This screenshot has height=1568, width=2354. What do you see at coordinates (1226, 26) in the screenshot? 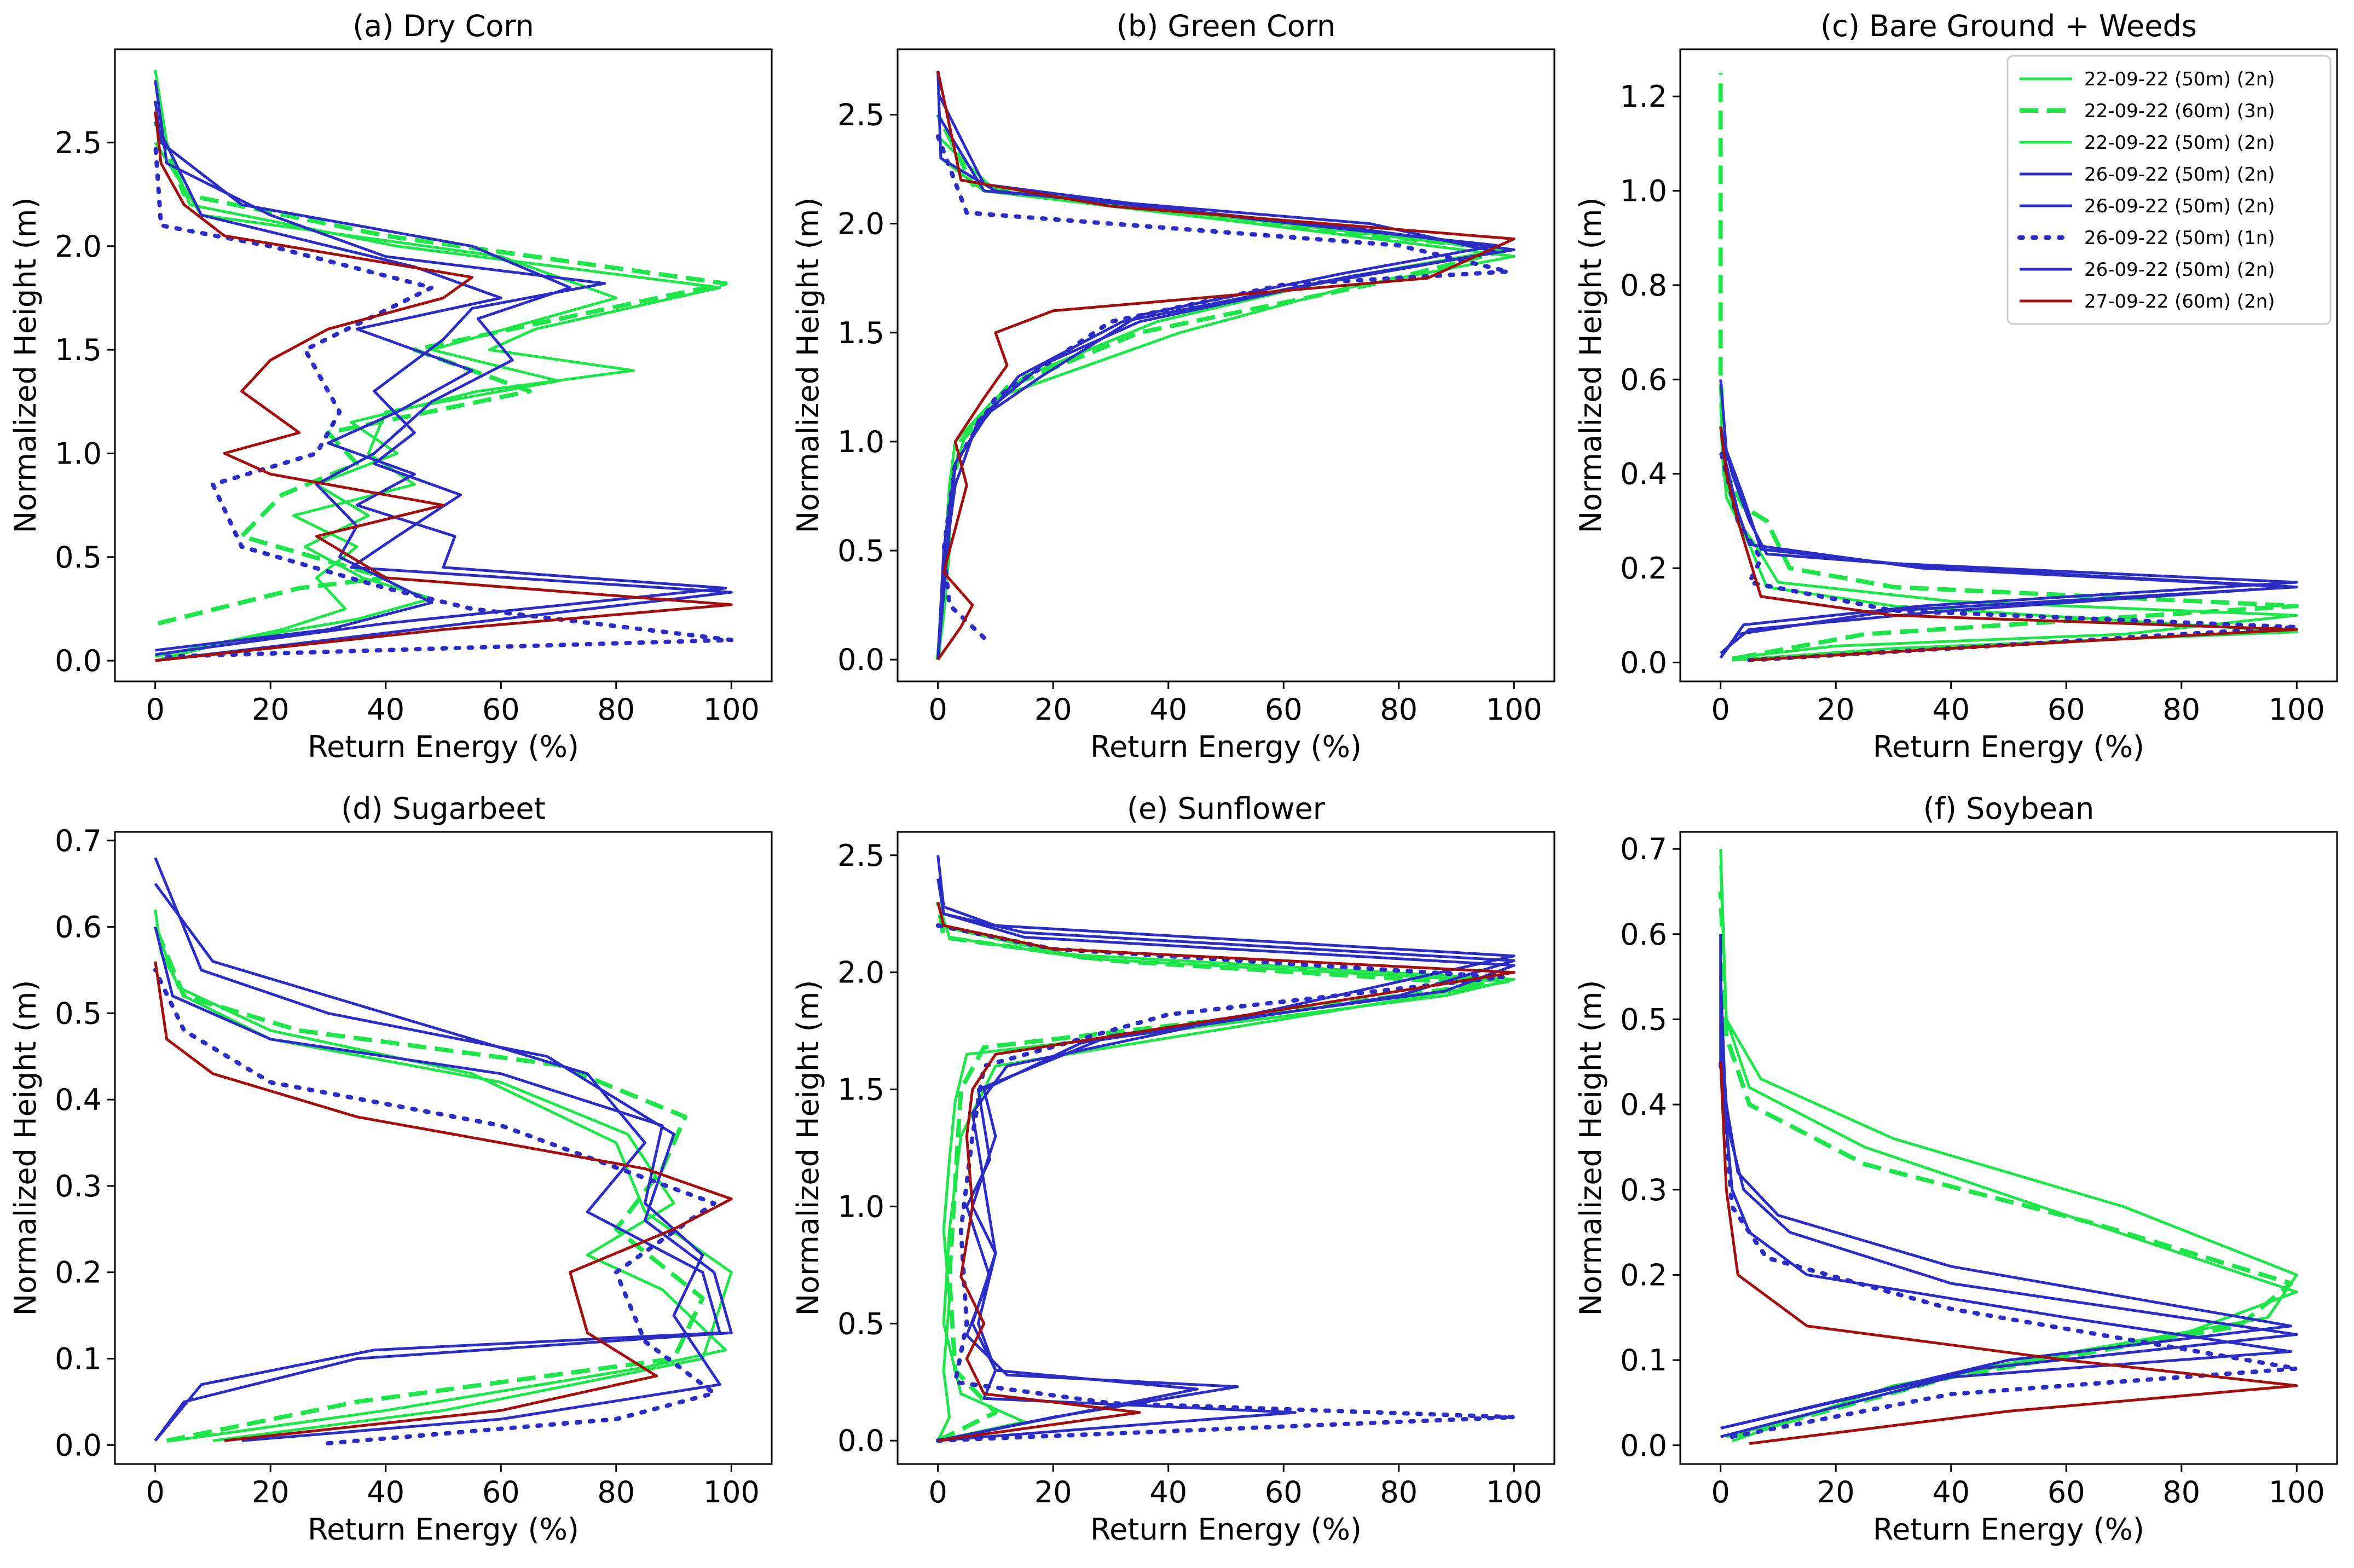
I see `panel-title: (b) Green Corn` at bounding box center [1226, 26].